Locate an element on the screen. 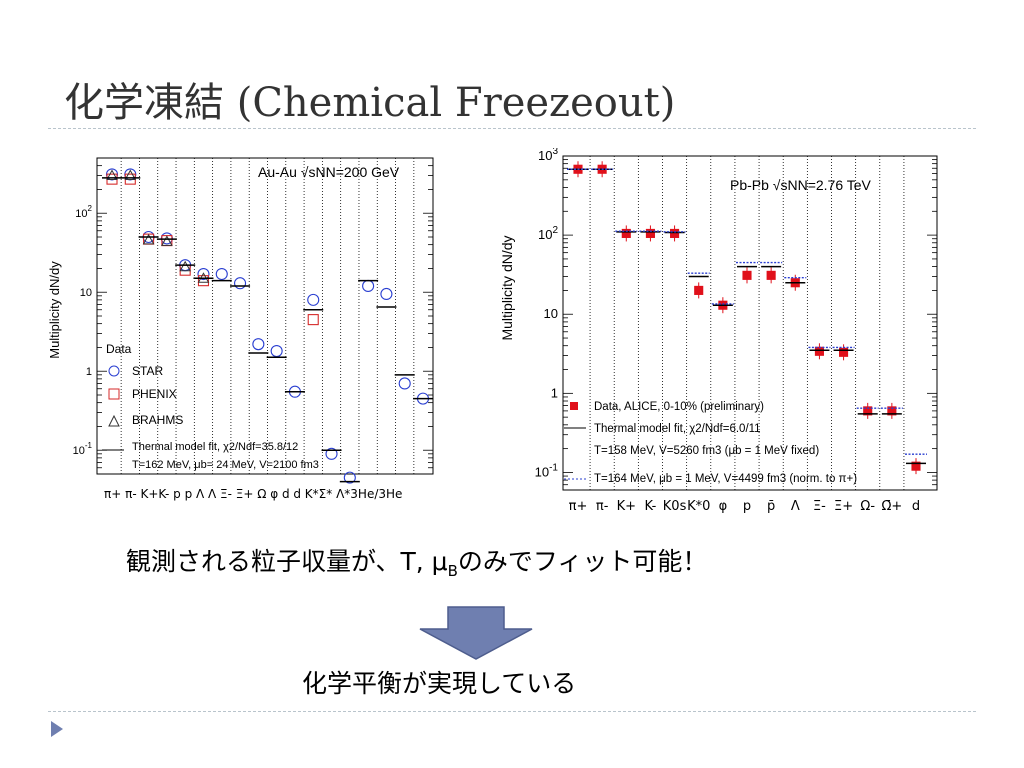 Image resolution: width=1024 pixels, height=768 pixels. legend-alice-data: Data, ALICE, 0-10% (preliminary) is located at coordinates (667, 407).